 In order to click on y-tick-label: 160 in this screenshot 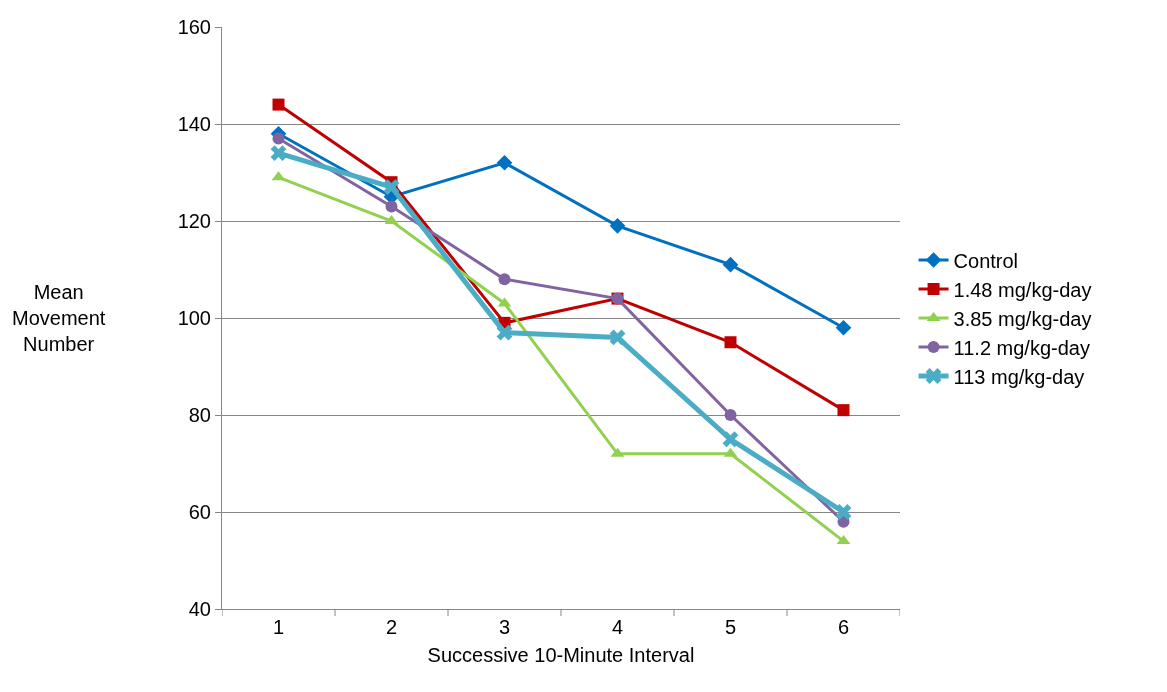, I will do `click(194, 27)`.